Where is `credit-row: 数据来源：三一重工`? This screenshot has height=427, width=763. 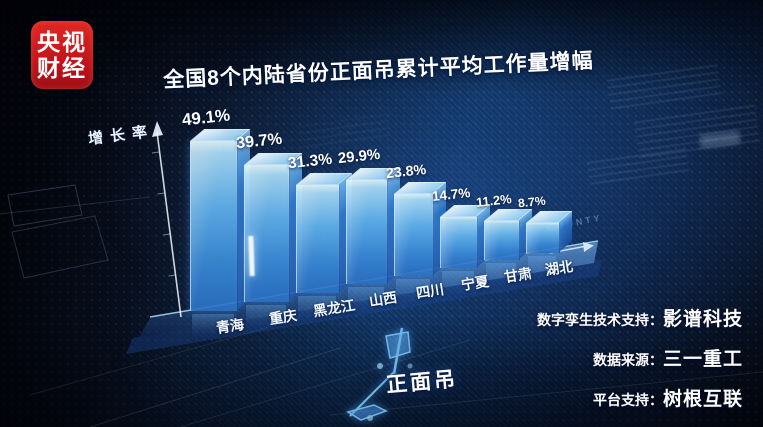
credit-row: 数据来源：三一重工 is located at coordinates (668, 357).